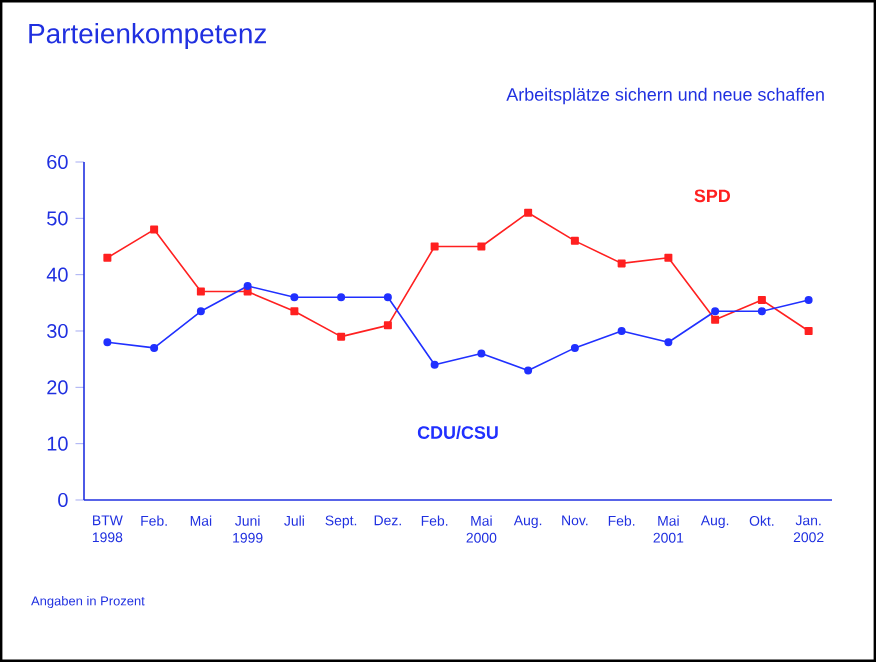 Image resolution: width=876 pixels, height=662 pixels. I want to click on text: CDU/CSU, so click(457, 432).